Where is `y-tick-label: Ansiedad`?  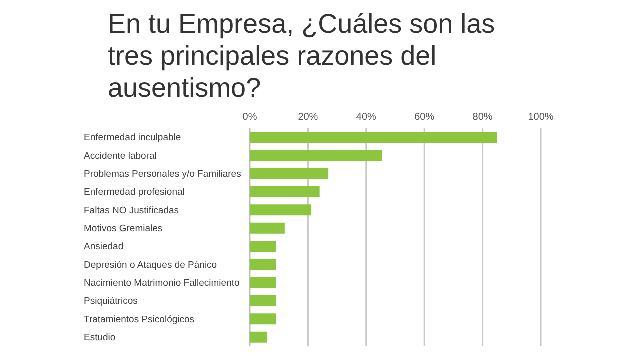 y-tick-label: Ansiedad is located at coordinates (104, 247).